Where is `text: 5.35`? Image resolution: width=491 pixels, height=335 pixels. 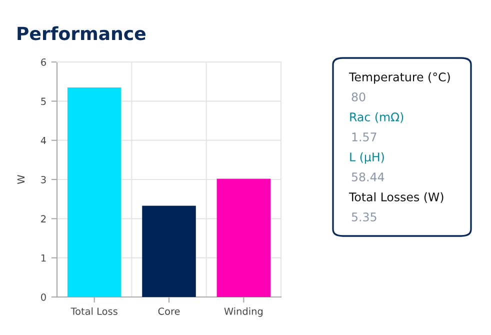
text: 5.35 is located at coordinates (364, 217).